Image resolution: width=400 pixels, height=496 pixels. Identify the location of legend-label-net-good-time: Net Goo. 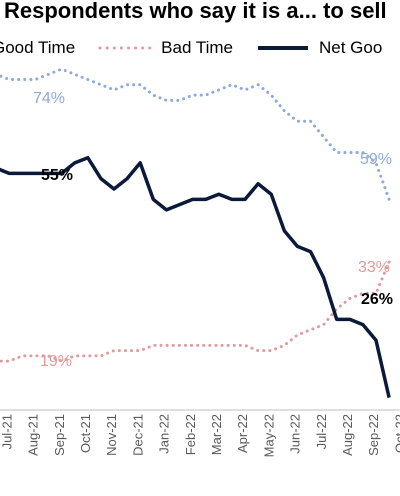
(350, 47).